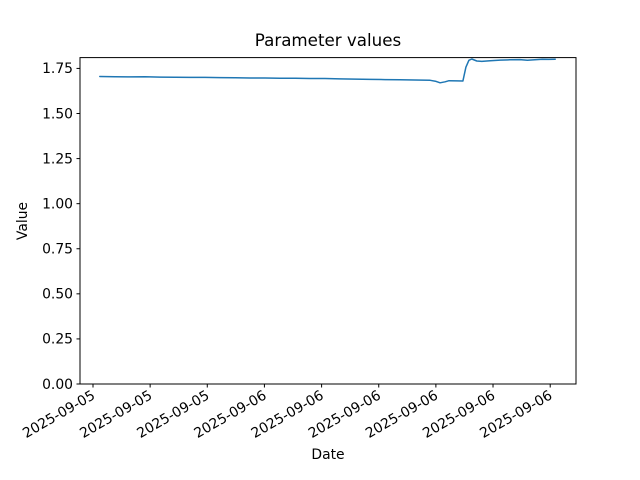 The height and width of the screenshot is (480, 640). What do you see at coordinates (57, 69) in the screenshot?
I see `y-tick-label: 1.75` at bounding box center [57, 69].